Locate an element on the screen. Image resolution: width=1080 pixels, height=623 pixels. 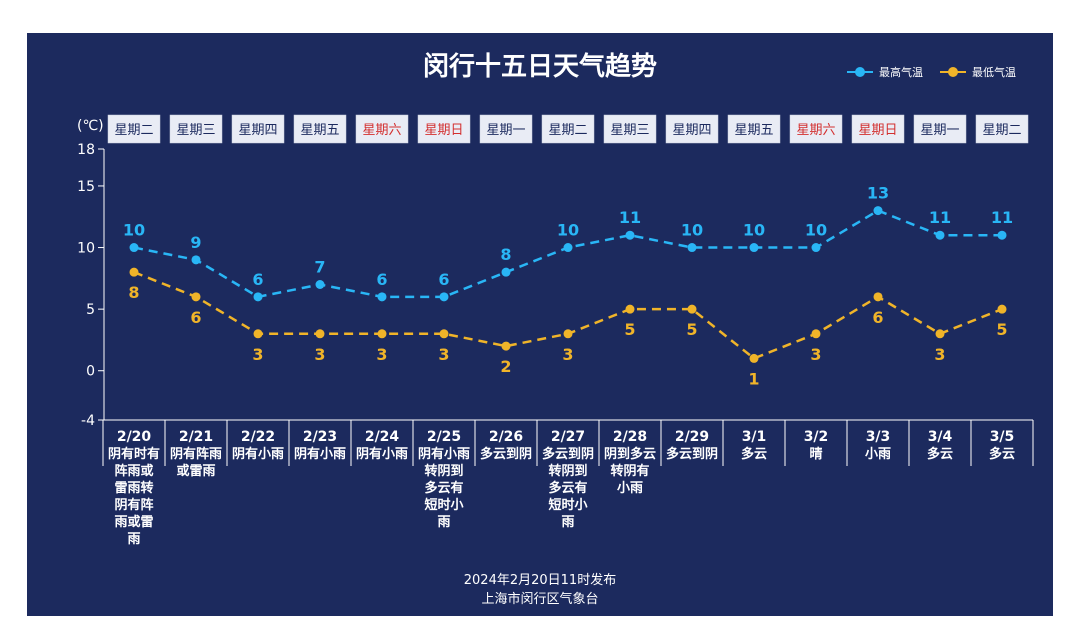
date-label: 2/26 is located at coordinates (506, 437).